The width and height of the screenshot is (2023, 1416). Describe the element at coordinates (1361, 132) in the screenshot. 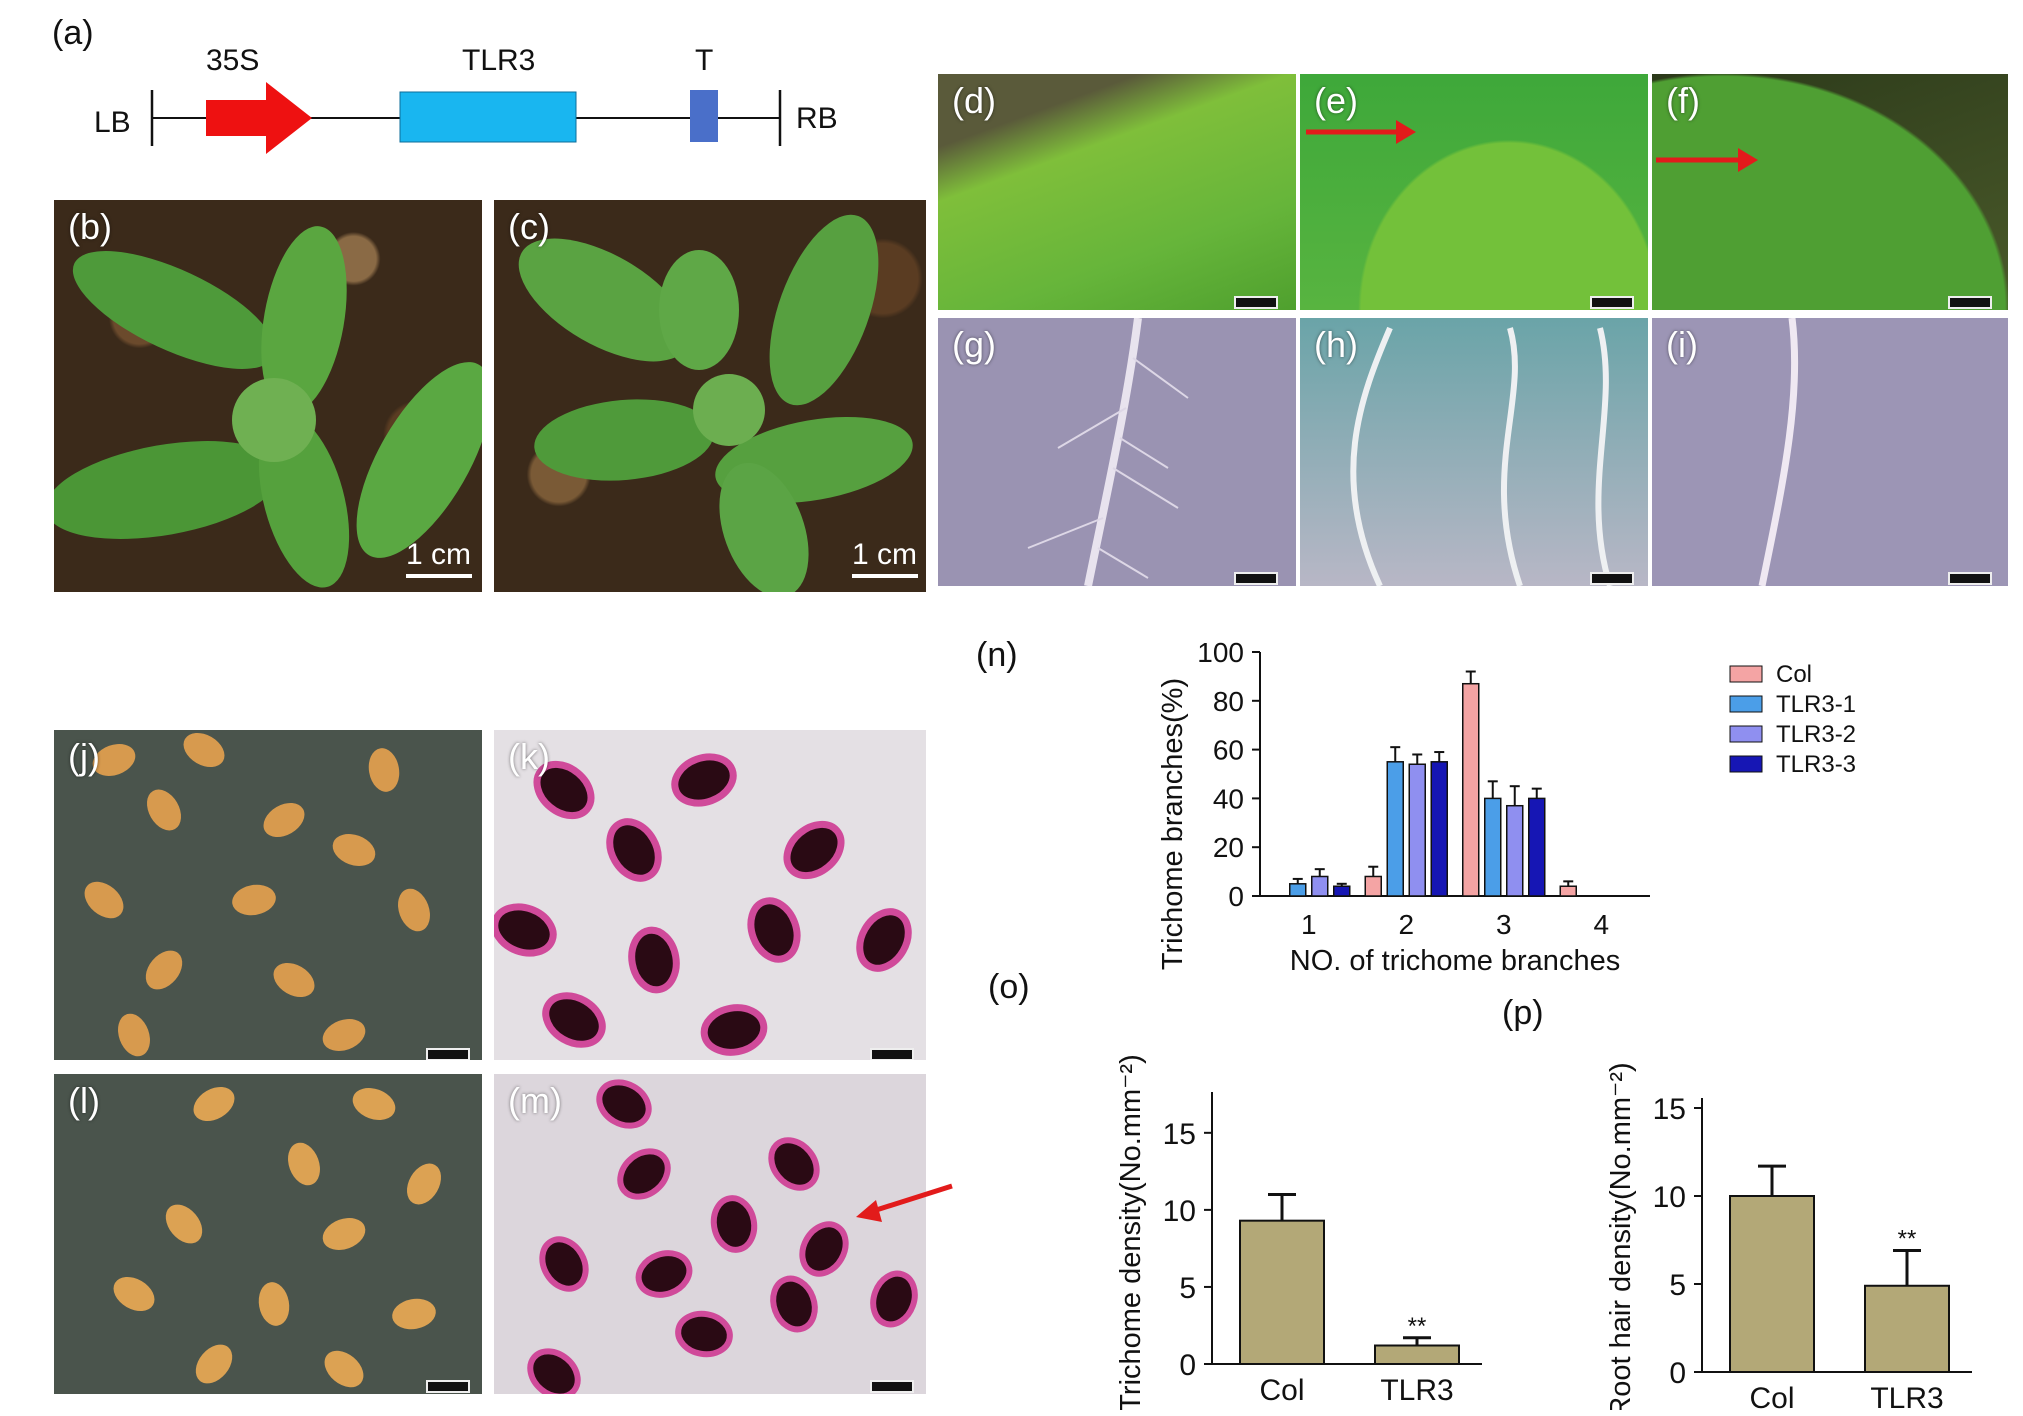

I see `arrow-e` at that location.